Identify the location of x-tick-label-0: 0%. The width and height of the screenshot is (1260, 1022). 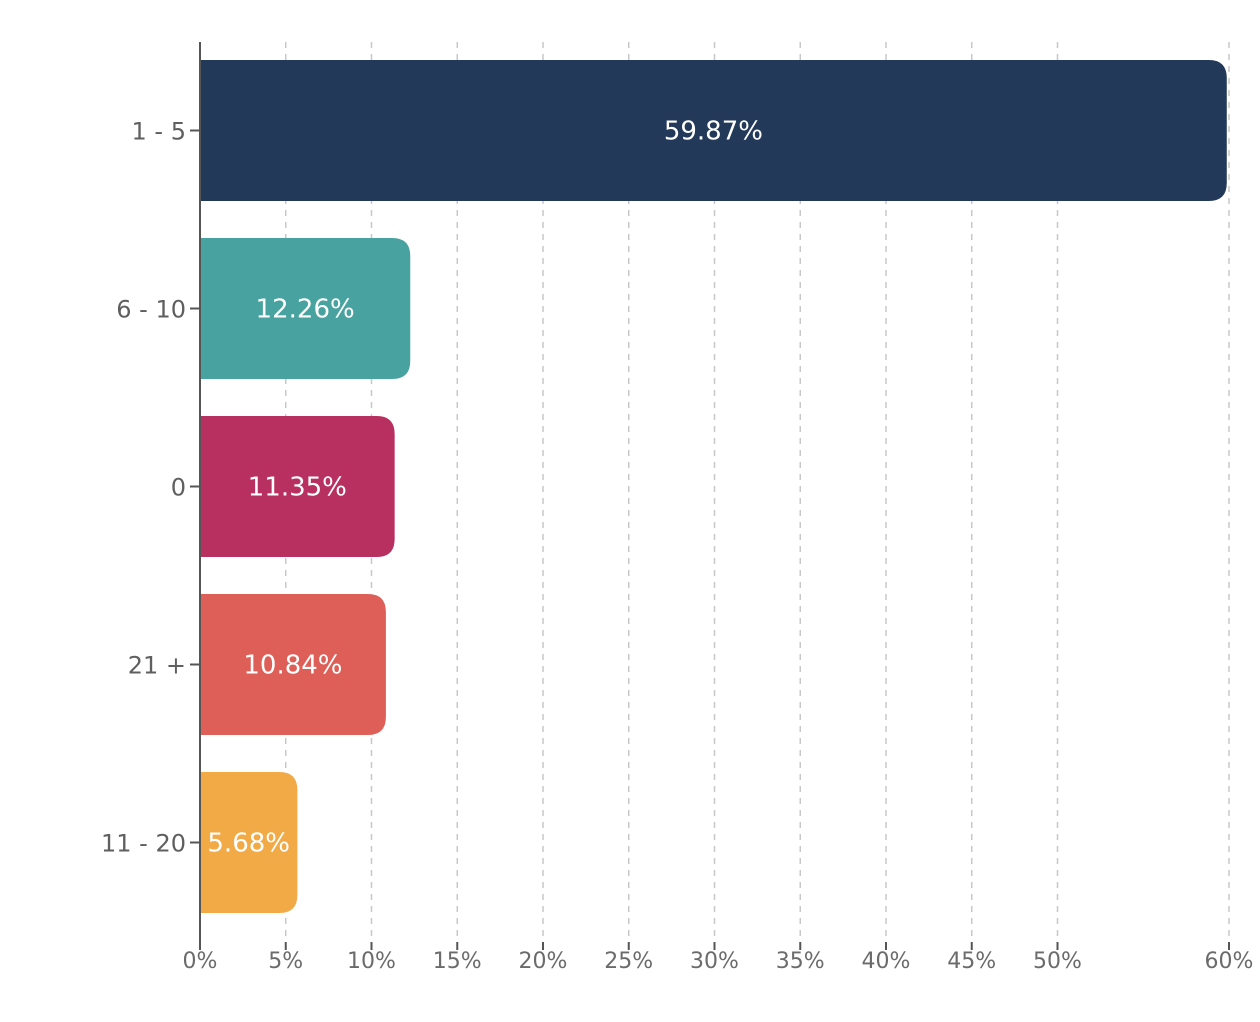
(200, 961).